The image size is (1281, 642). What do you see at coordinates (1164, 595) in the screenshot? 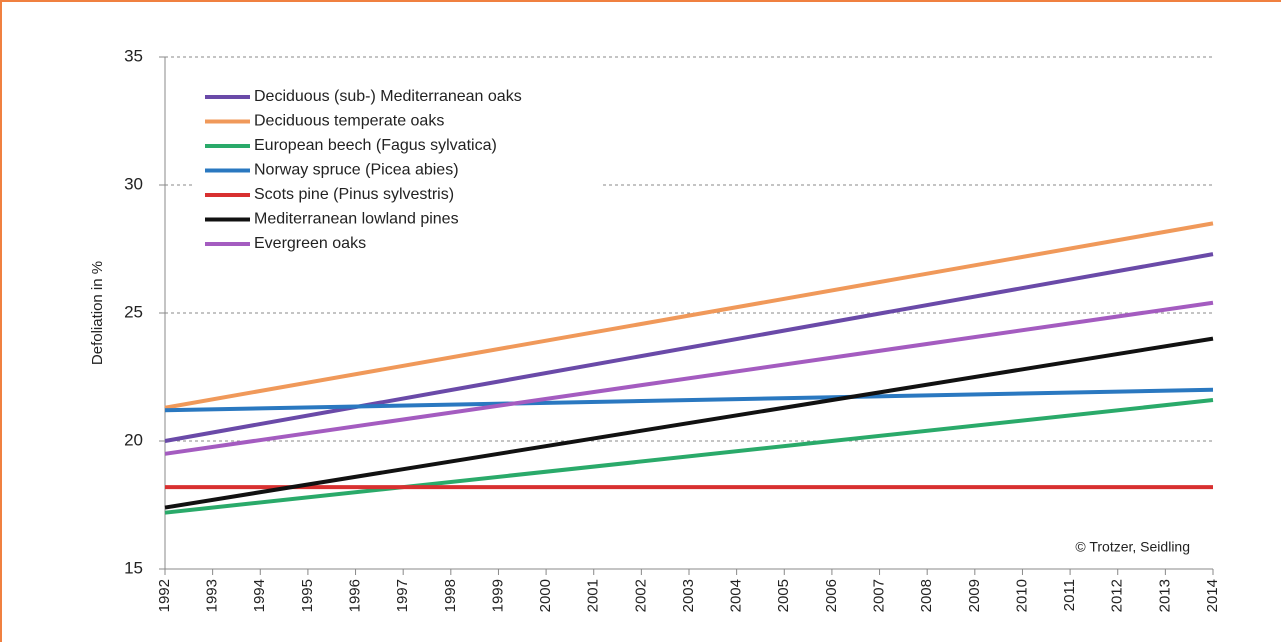
I see `x-tick-label: 2013` at bounding box center [1164, 595].